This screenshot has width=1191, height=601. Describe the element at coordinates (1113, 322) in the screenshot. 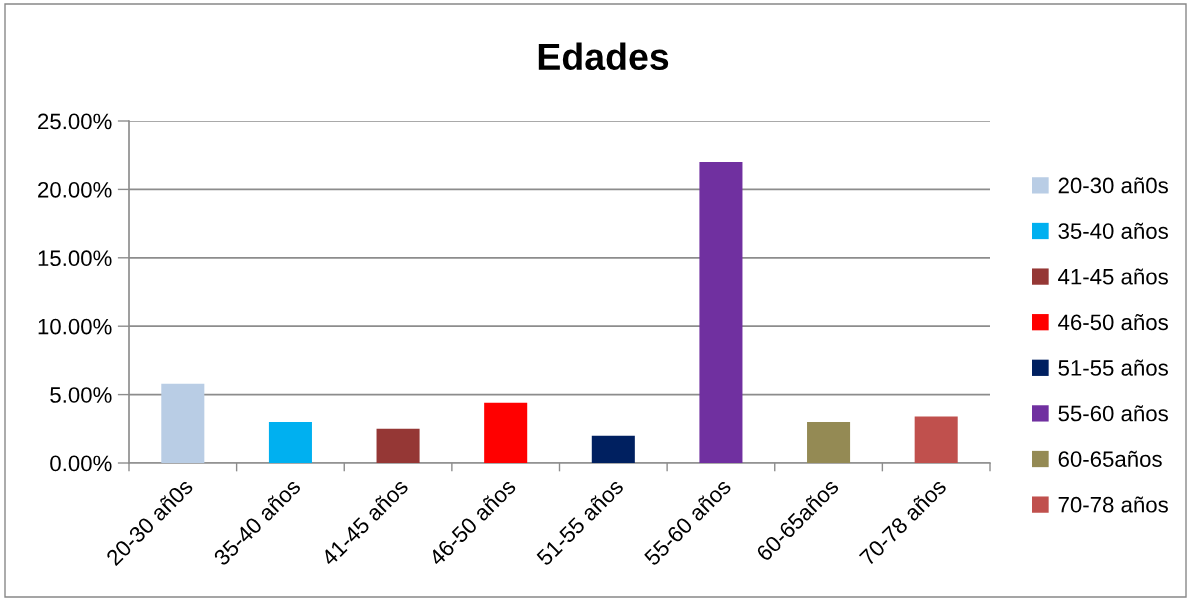

I see `legend-label: 46-50 años` at that location.